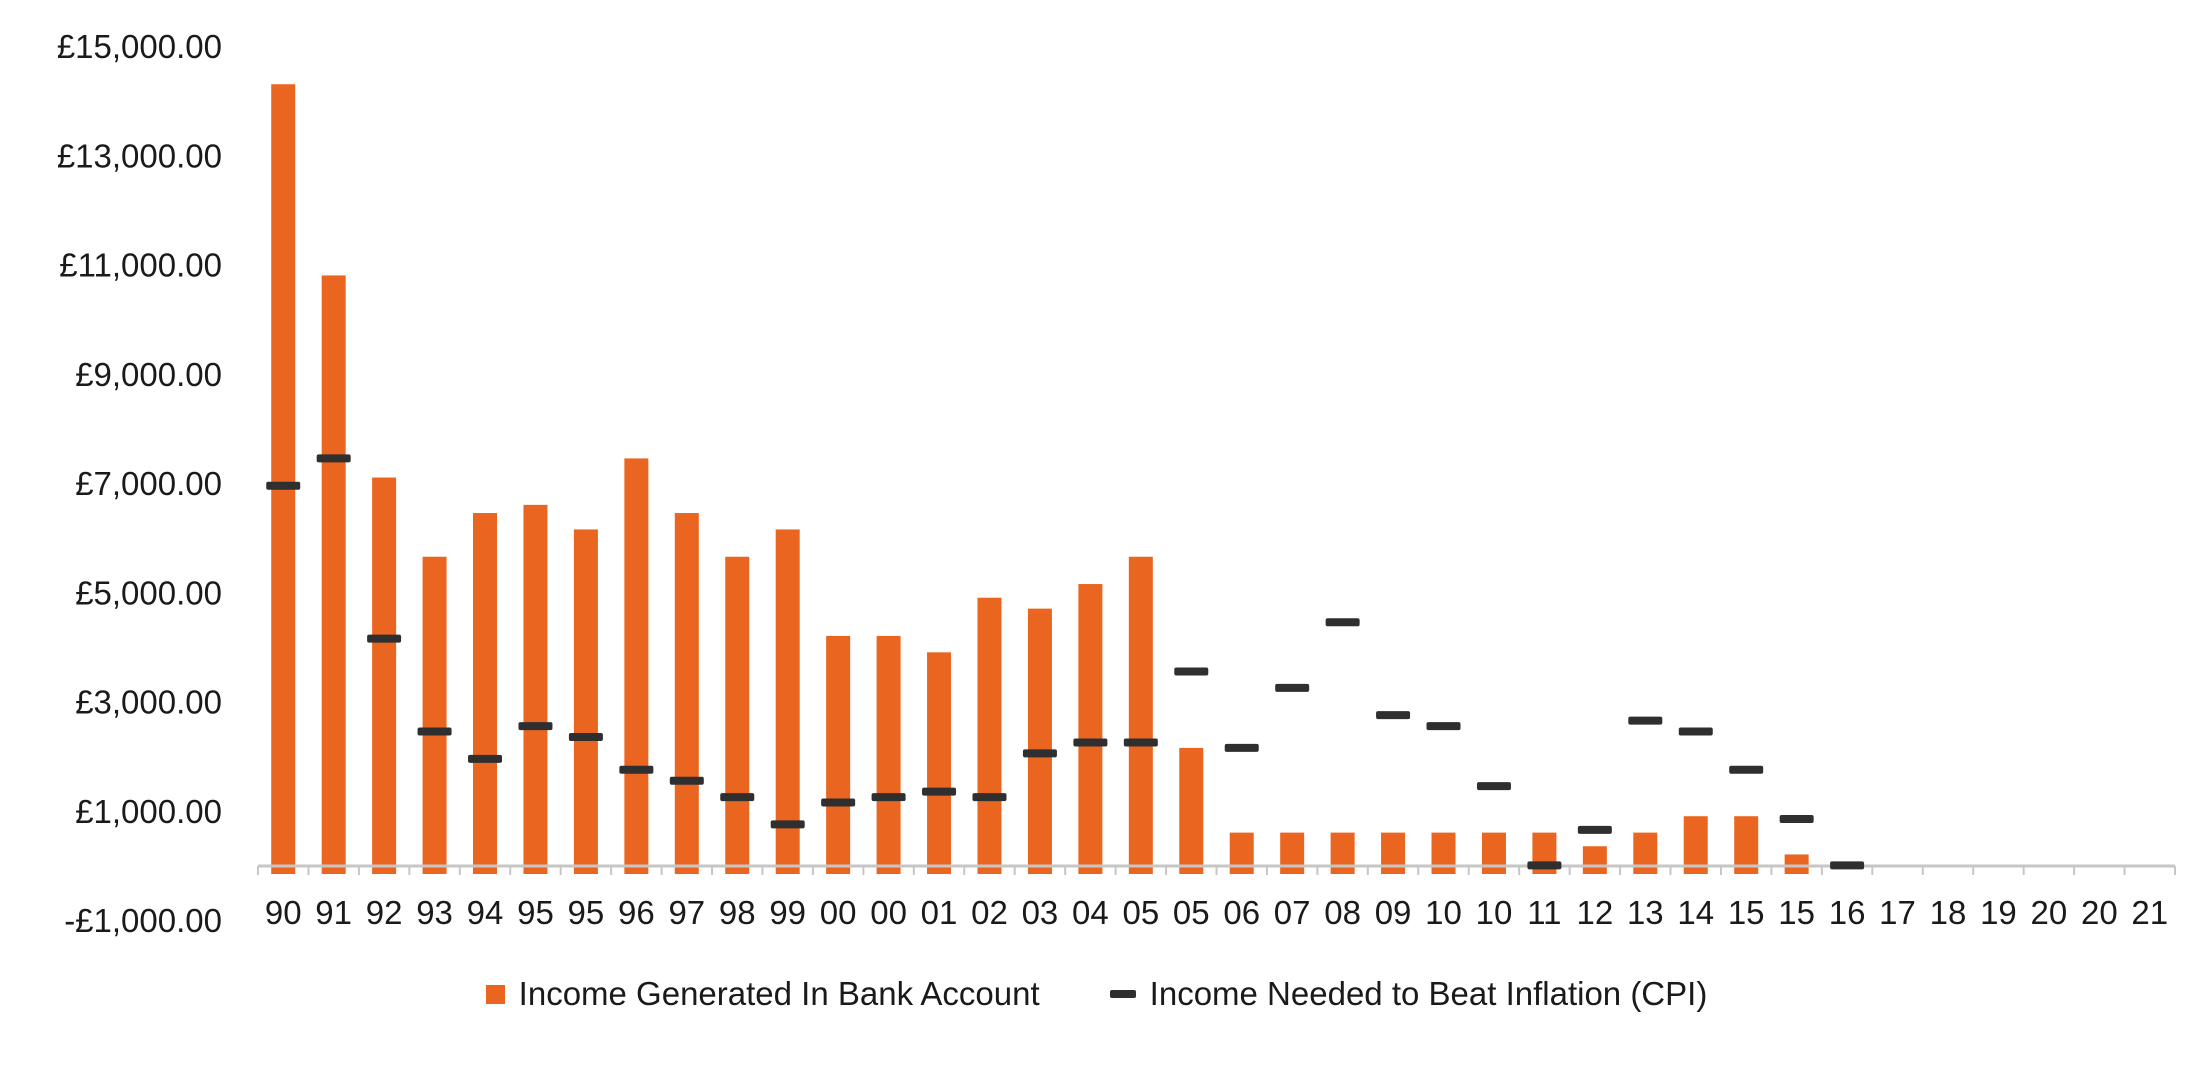 This screenshot has height=1071, width=2193. Describe the element at coordinates (333, 912) in the screenshot. I see `x-tick-label: 91` at that location.